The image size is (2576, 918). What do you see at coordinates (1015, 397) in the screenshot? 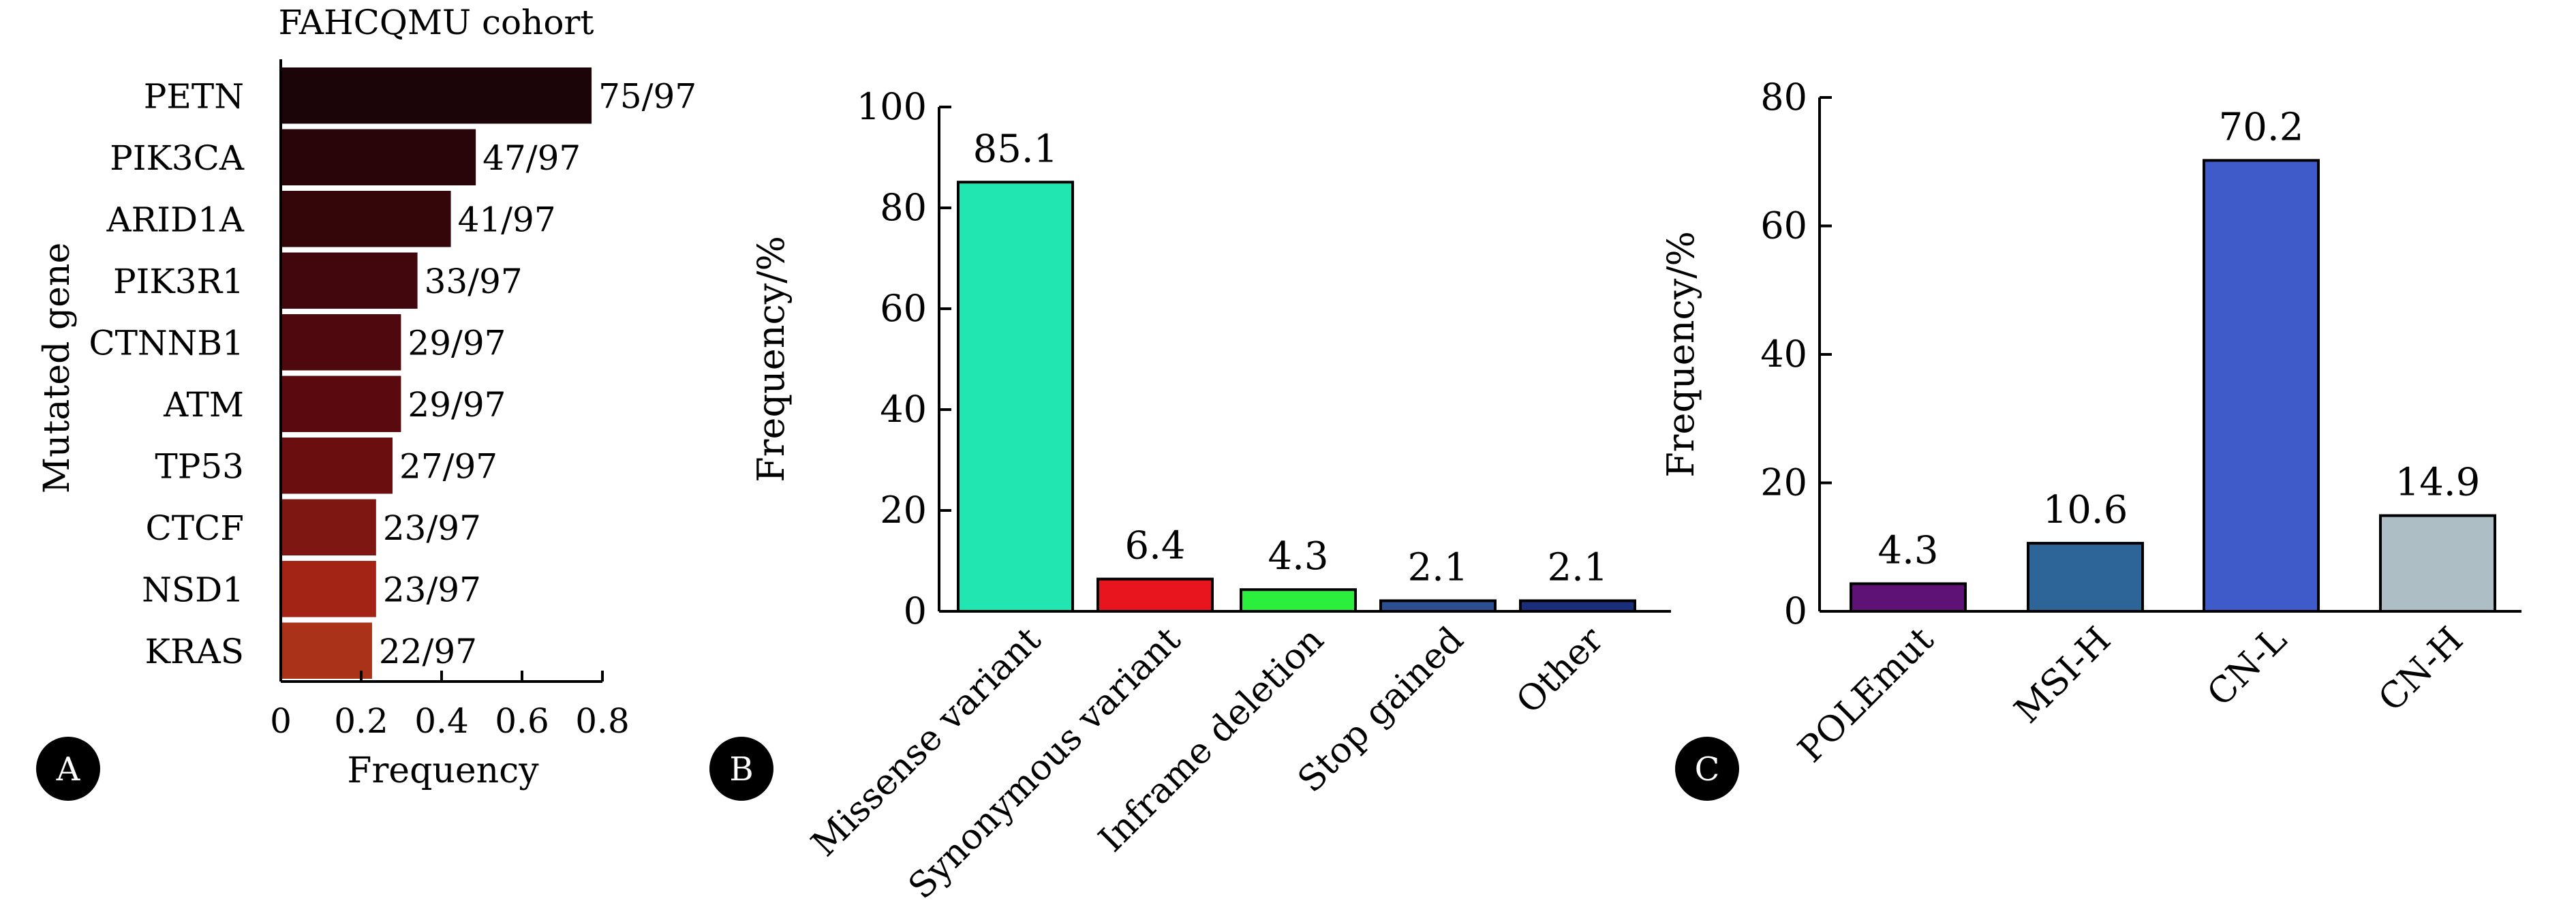
I see `bar-missense-variant` at bounding box center [1015, 397].